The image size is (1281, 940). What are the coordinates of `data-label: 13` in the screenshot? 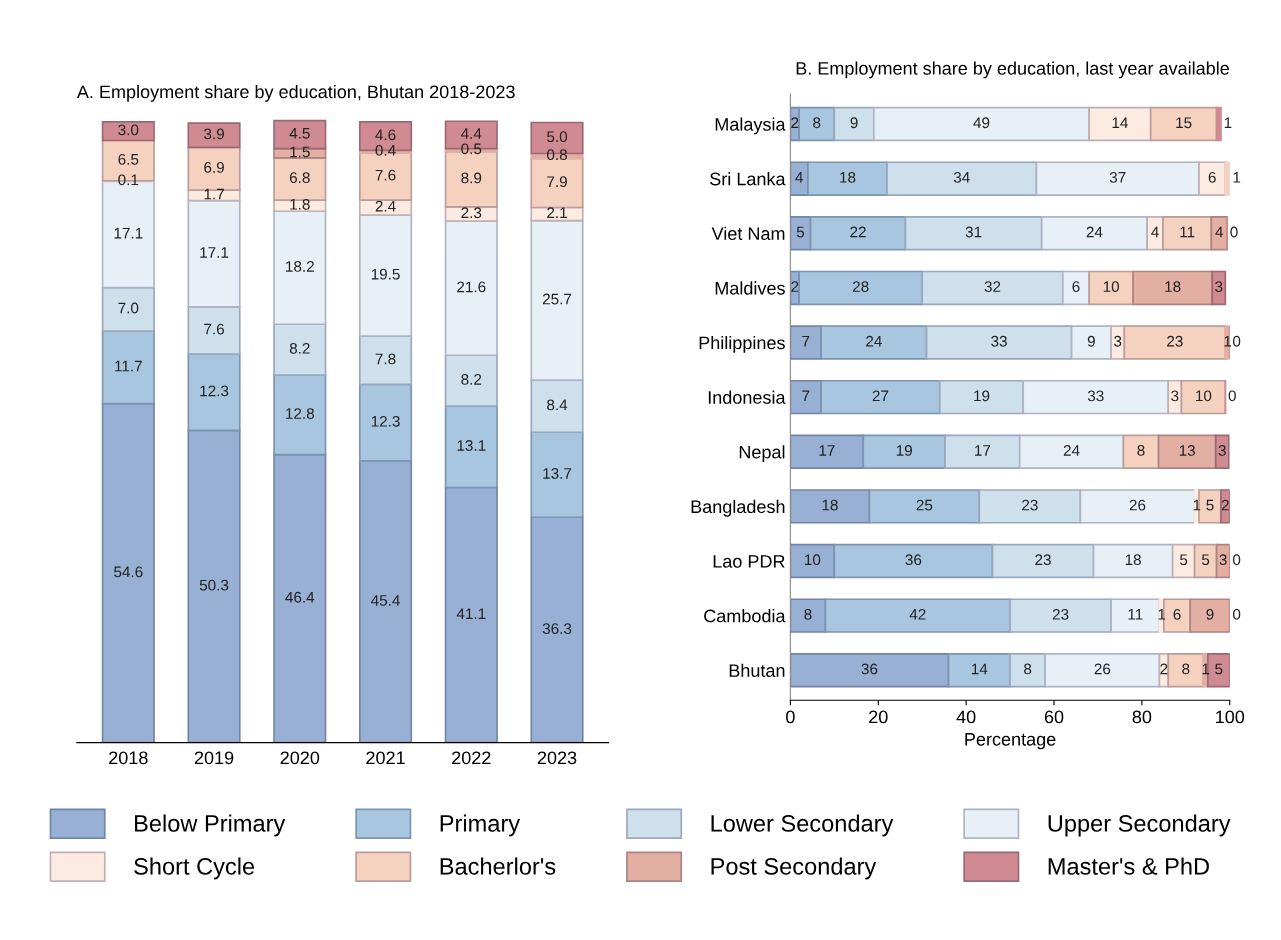 It's located at (1187, 450).